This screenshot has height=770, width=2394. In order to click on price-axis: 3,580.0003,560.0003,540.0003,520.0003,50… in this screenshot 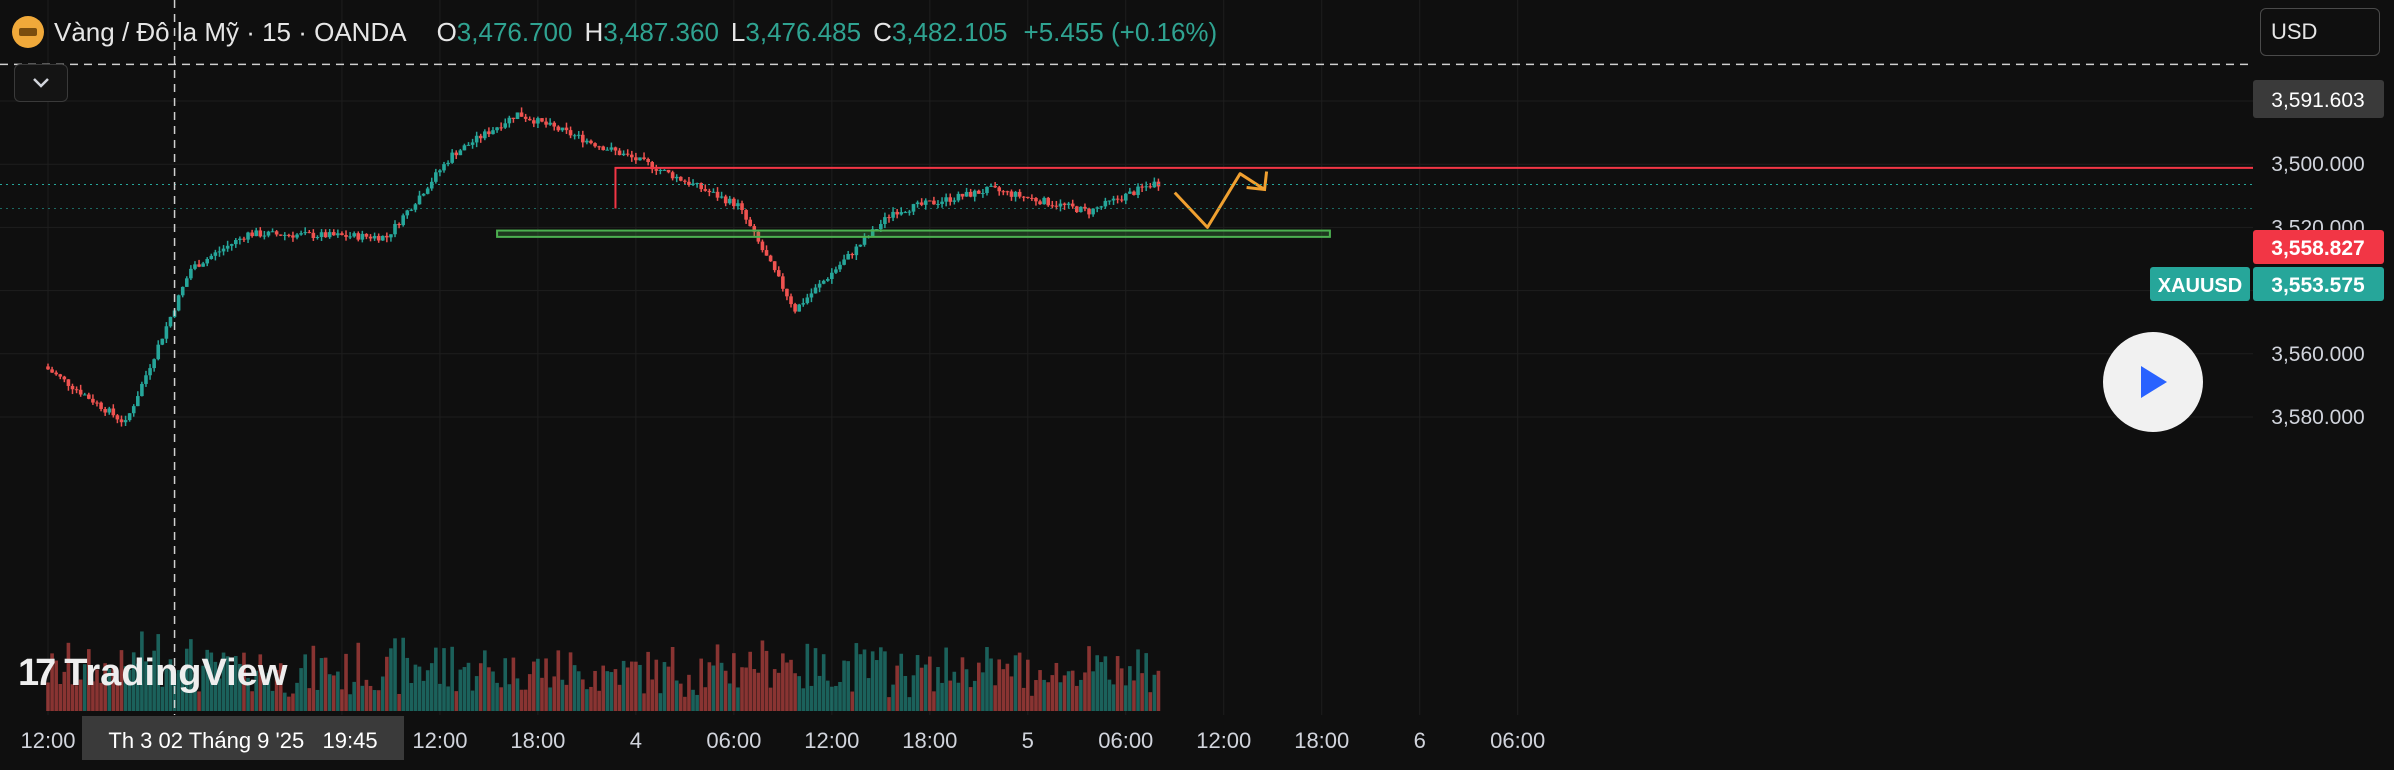, I will do `click(2272, 385)`.